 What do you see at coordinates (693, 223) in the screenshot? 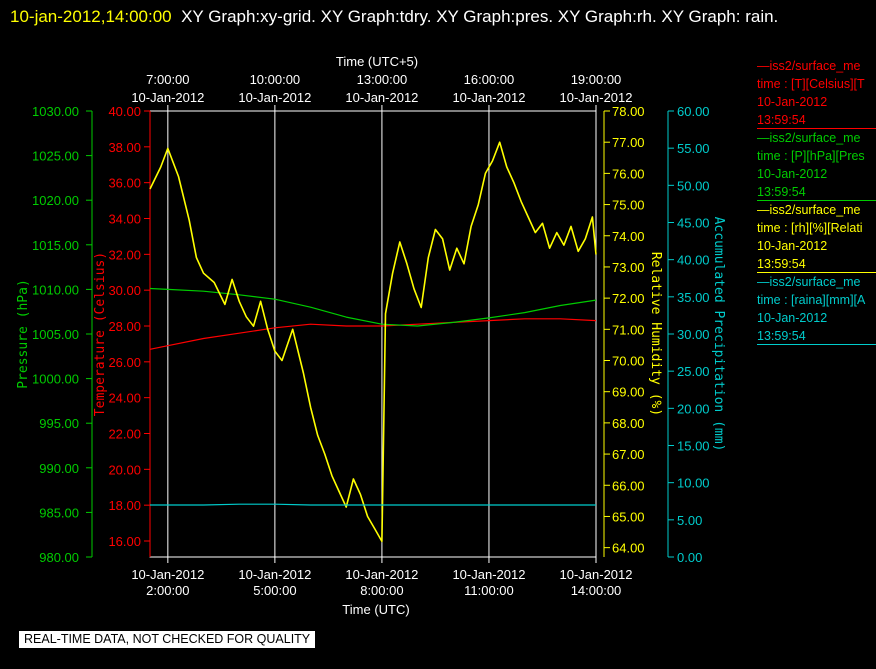
I see `precipitation-tick-label: 45.00` at bounding box center [693, 223].